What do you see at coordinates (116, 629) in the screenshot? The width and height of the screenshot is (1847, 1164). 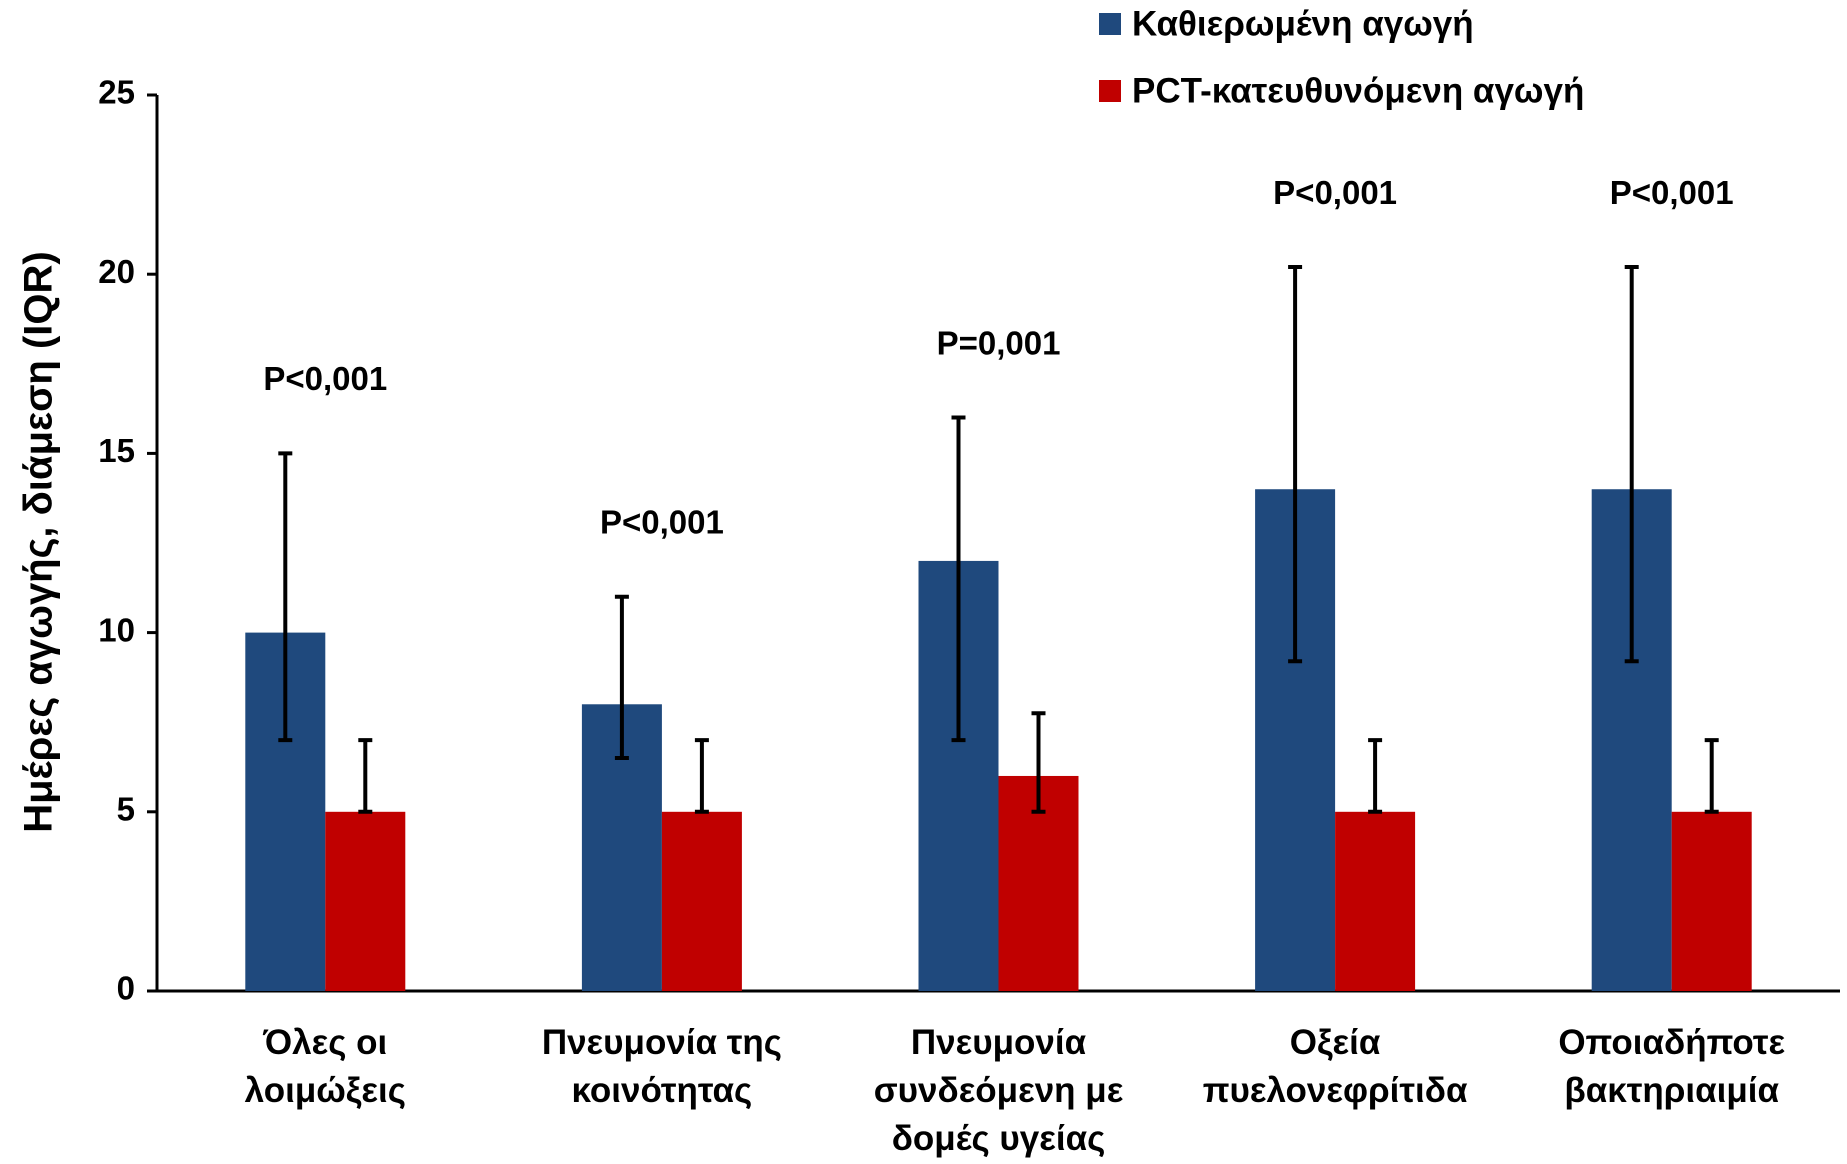 I see `y-tick-label: 10` at bounding box center [116, 629].